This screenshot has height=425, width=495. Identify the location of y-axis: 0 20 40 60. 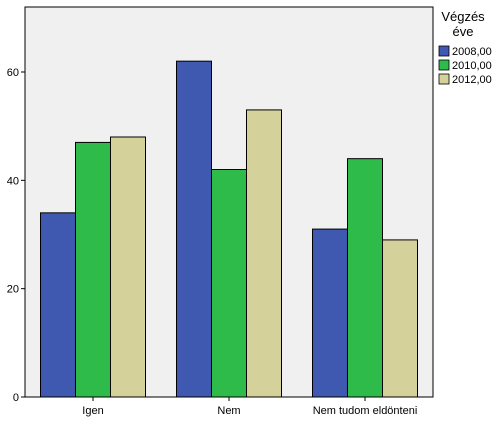
(16, 235).